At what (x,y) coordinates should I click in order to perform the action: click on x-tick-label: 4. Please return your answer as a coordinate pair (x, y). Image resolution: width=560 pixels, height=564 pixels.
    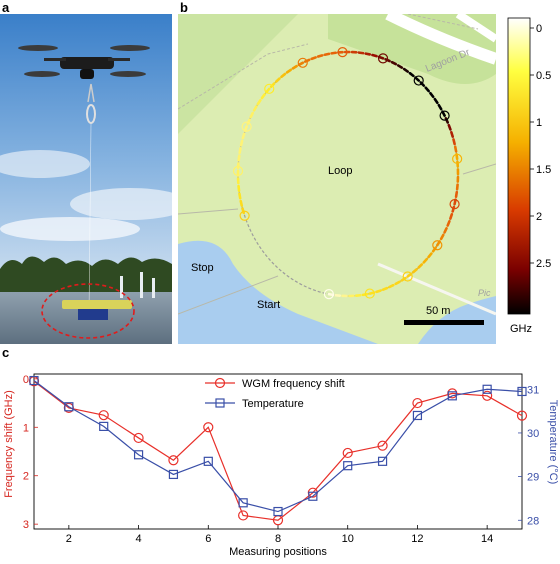
    Looking at the image, I should click on (139, 539).